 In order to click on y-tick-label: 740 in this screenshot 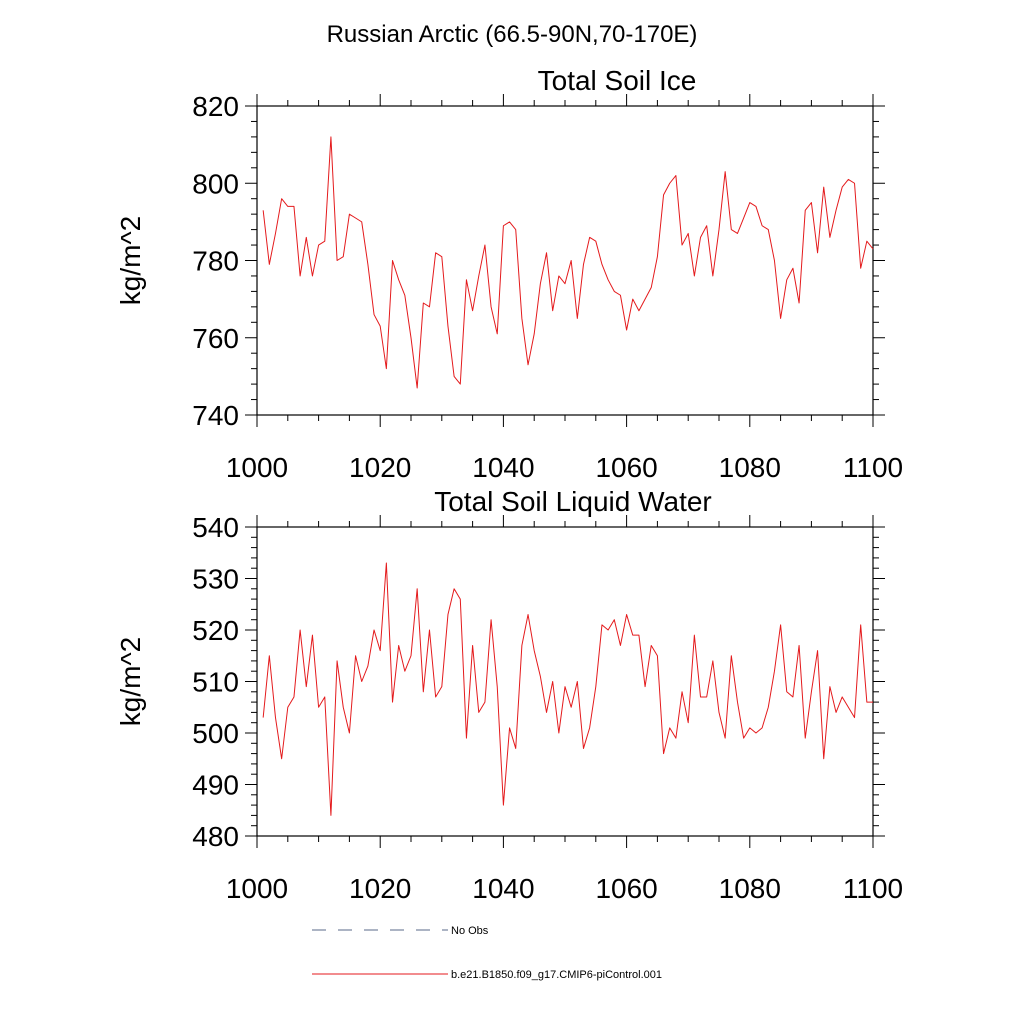, I will do `click(215, 415)`.